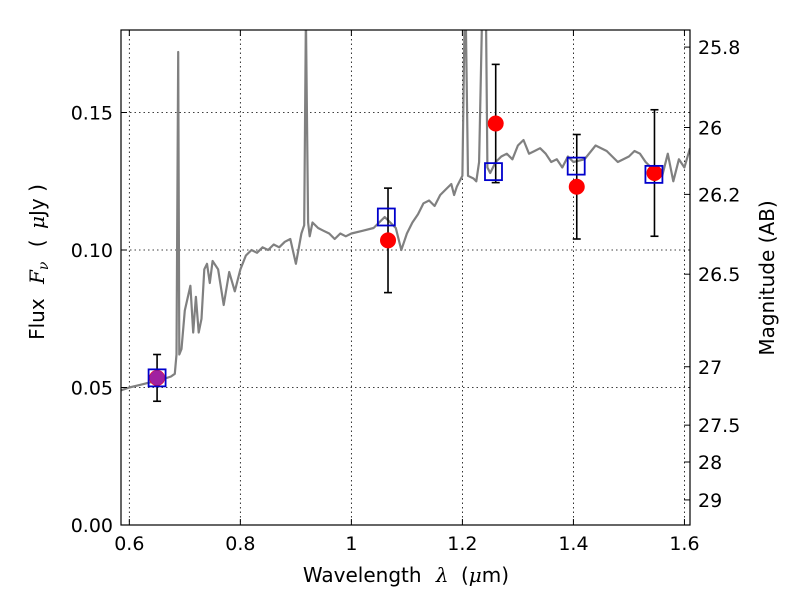 This screenshot has width=800, height=600. Describe the element at coordinates (462, 544) in the screenshot. I see `x-tick-label: 1.2` at that location.